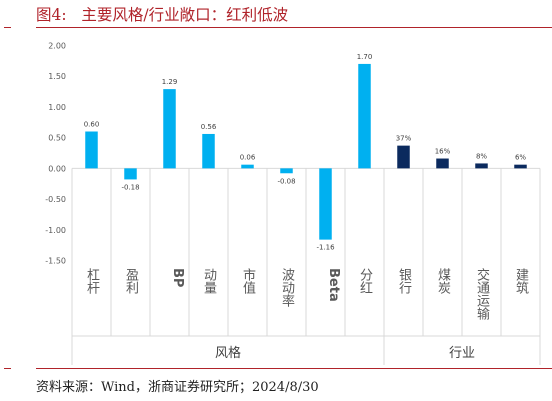 This screenshot has width=552, height=401. I want to click on data-label: 0.56, so click(209, 127).